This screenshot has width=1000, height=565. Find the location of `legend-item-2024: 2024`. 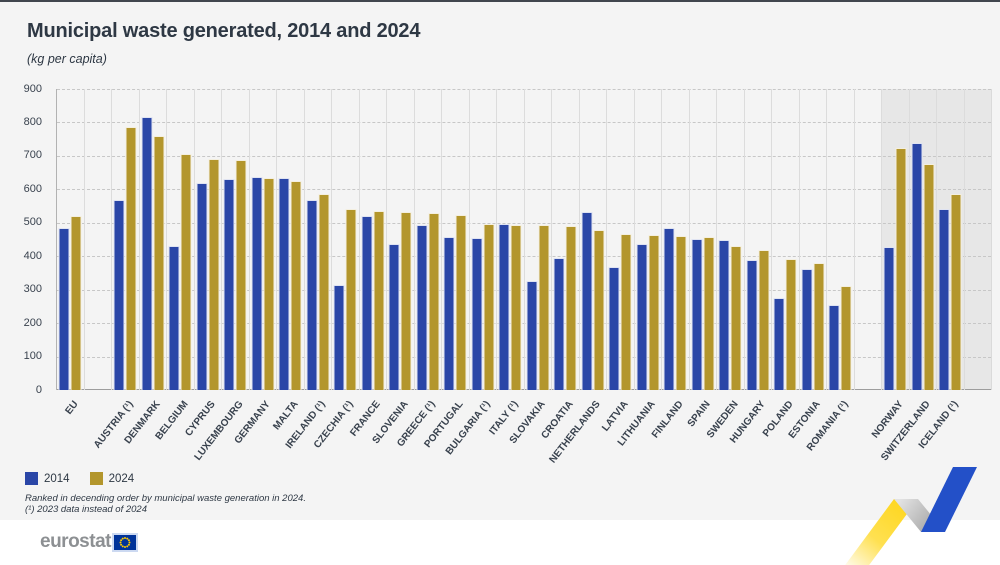

legend-item-2024: 2024 is located at coordinates (112, 478).